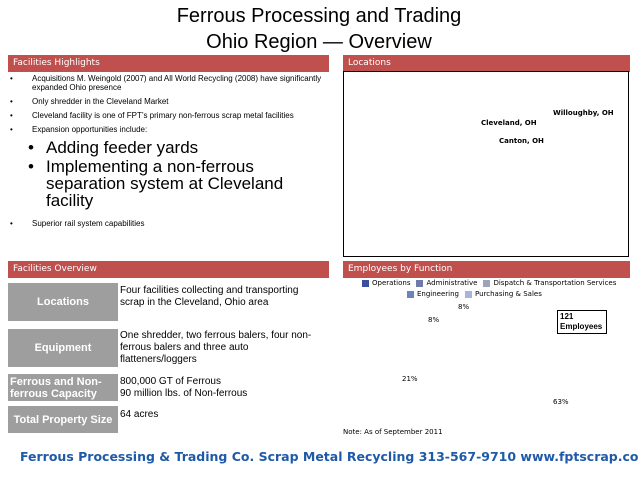 This screenshot has width=638, height=479. What do you see at coordinates (464, 307) in the screenshot?
I see `data-label-dispatch: 8%` at bounding box center [464, 307].